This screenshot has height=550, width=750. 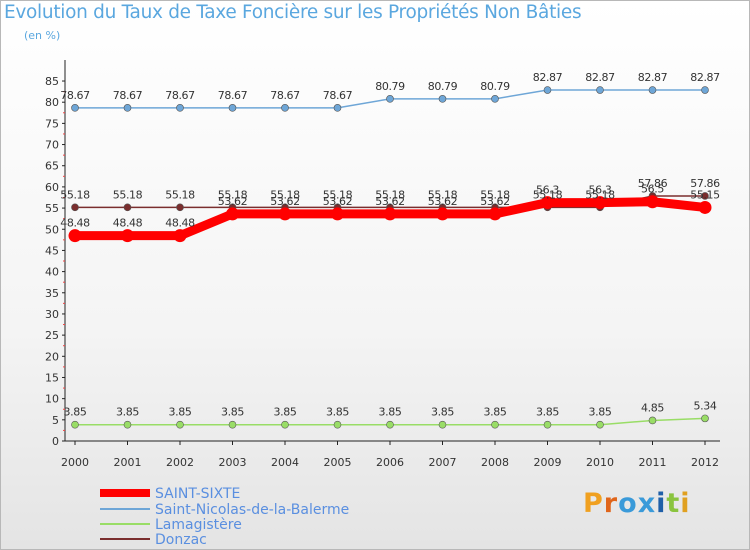 I want to click on logo-letter: o, so click(x=628, y=503).